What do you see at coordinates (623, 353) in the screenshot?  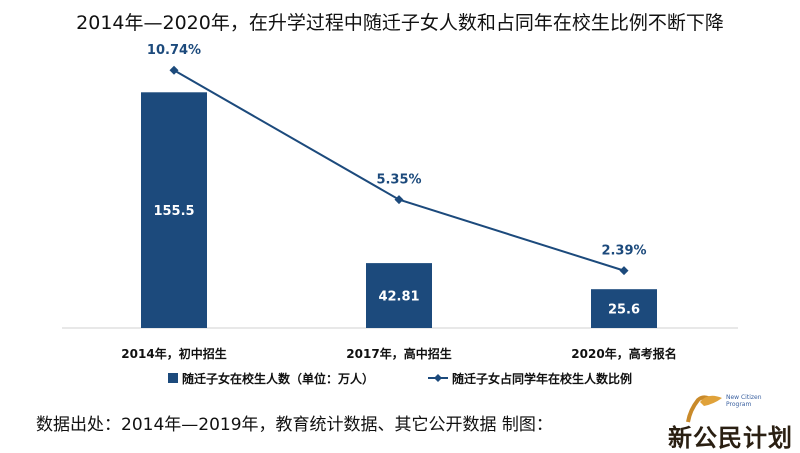 I see `category-label: 2020年，高考报名` at bounding box center [623, 353].